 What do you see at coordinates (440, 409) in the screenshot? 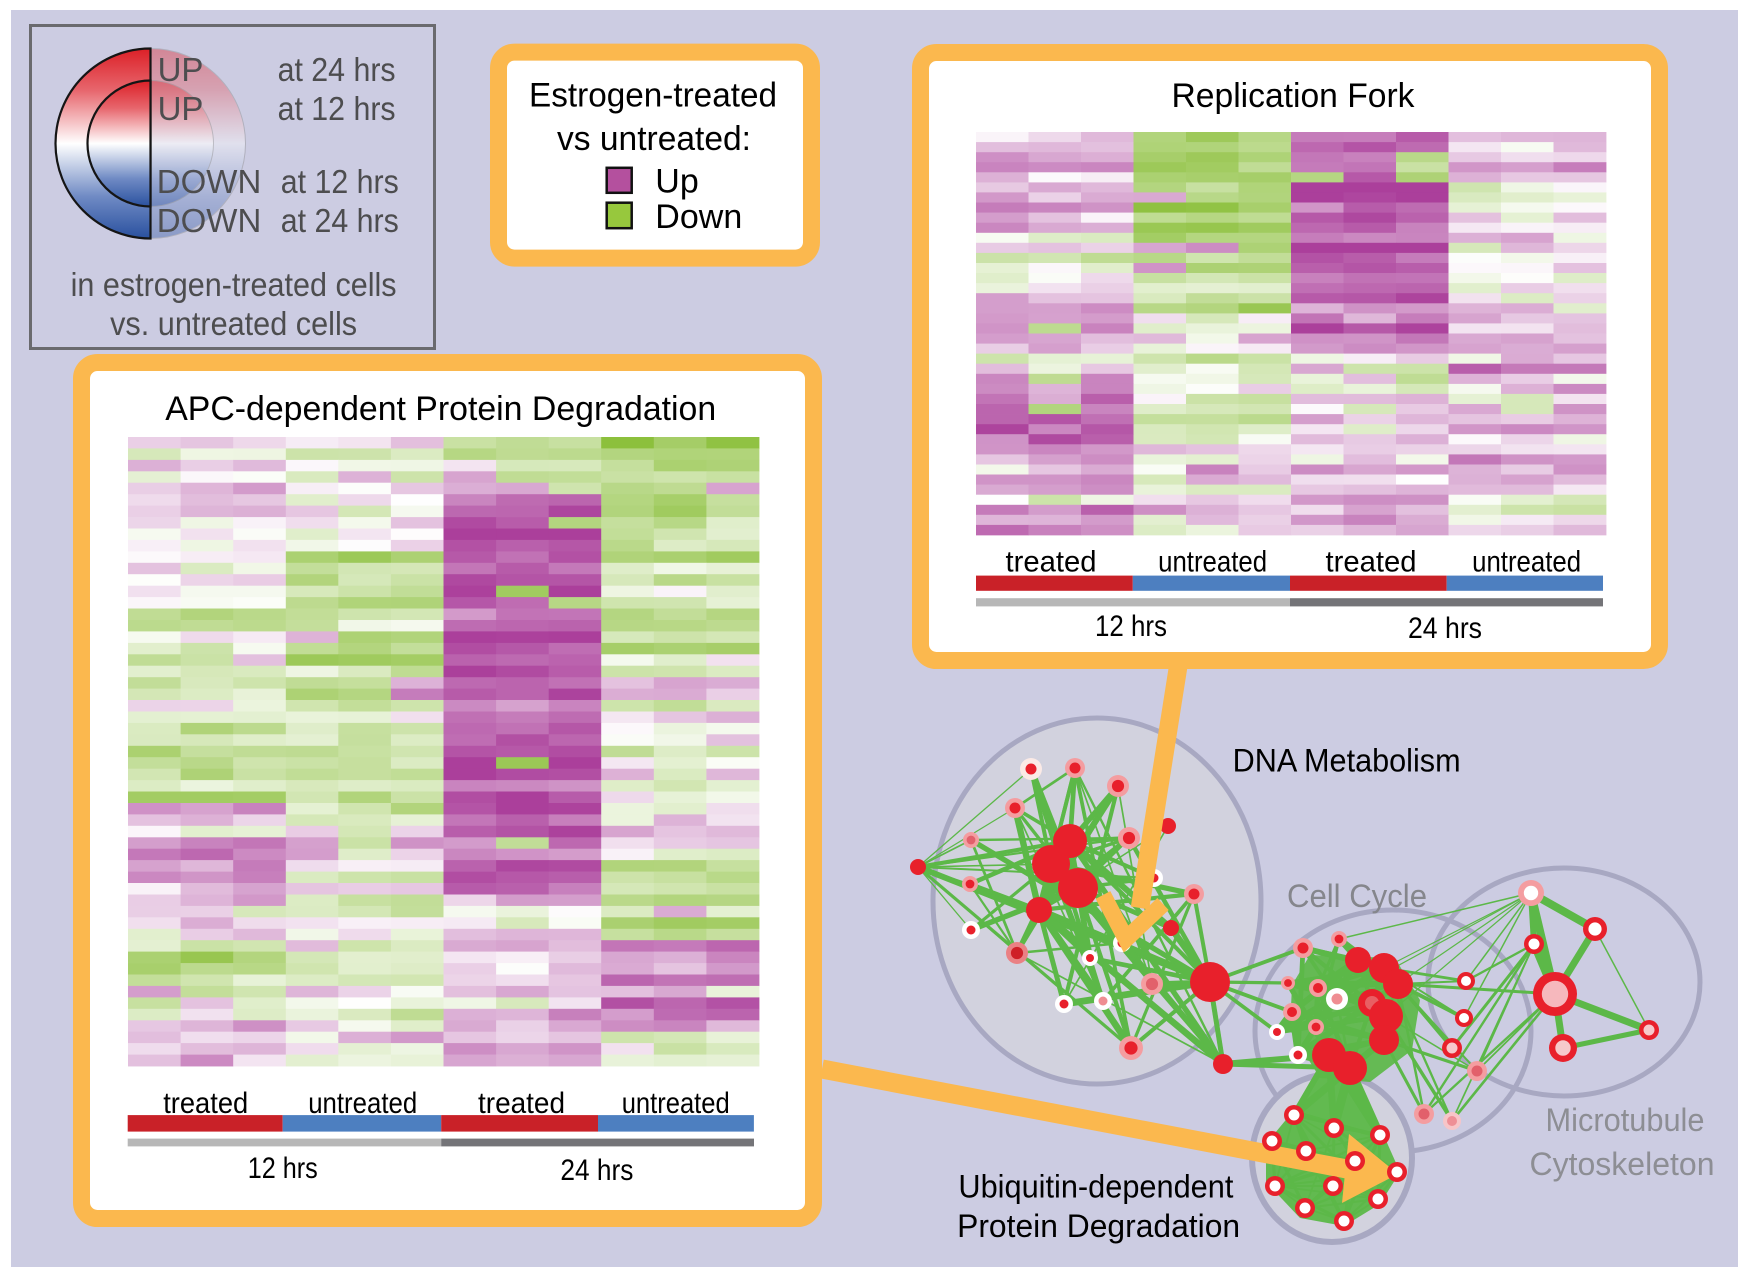
I see `svg-text:APC-dependent Protein Degradat: APC-dependent Protein Degradation` at bounding box center [440, 409].